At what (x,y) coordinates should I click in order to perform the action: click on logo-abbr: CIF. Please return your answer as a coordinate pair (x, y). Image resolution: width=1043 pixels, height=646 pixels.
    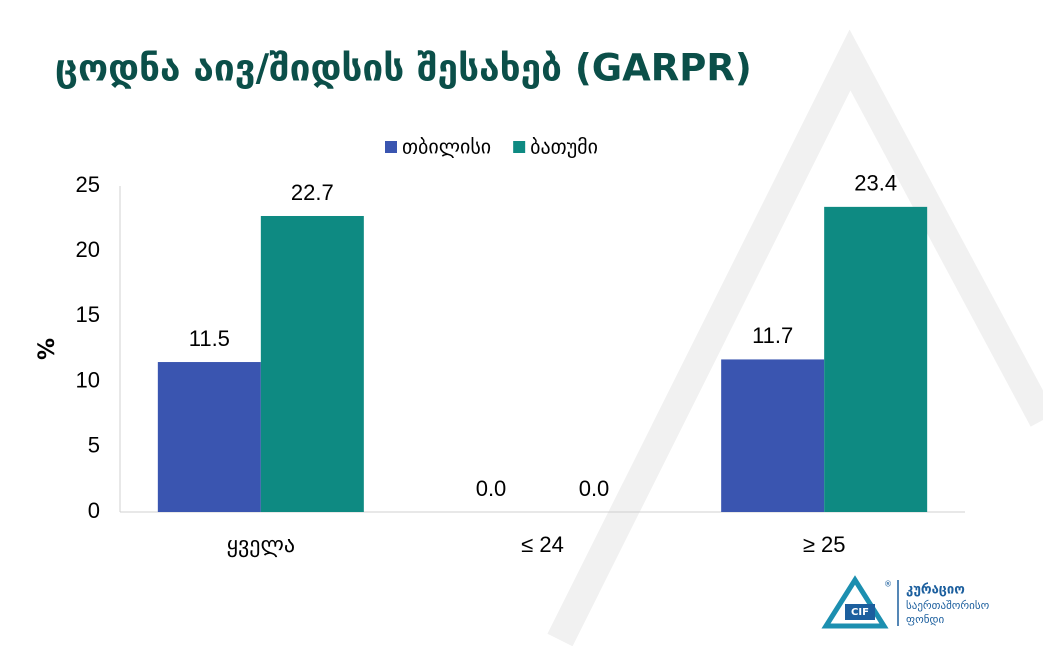
    Looking at the image, I should click on (860, 612).